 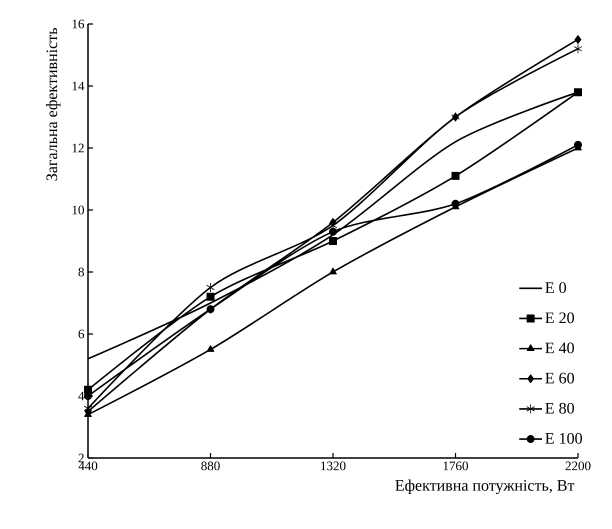 I want to click on x-tick-label: 1760, so click(x=456, y=466).